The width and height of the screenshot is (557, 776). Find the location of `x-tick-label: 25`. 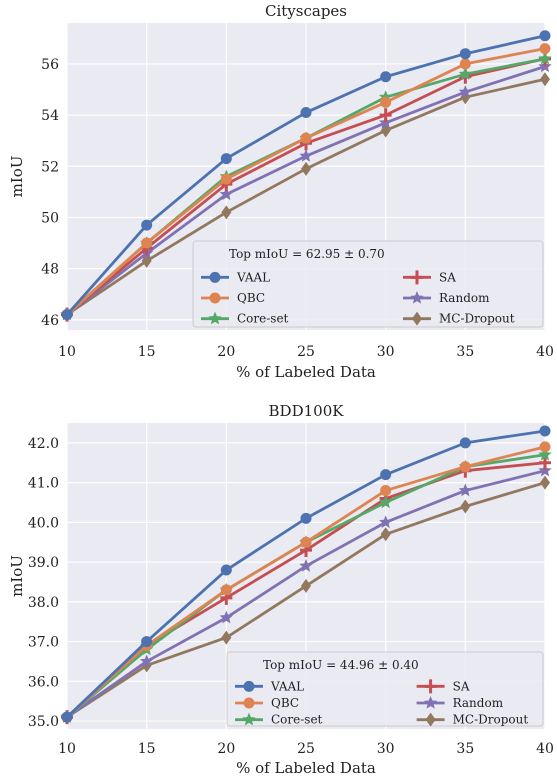

x-tick-label: 25 is located at coordinates (306, 749).